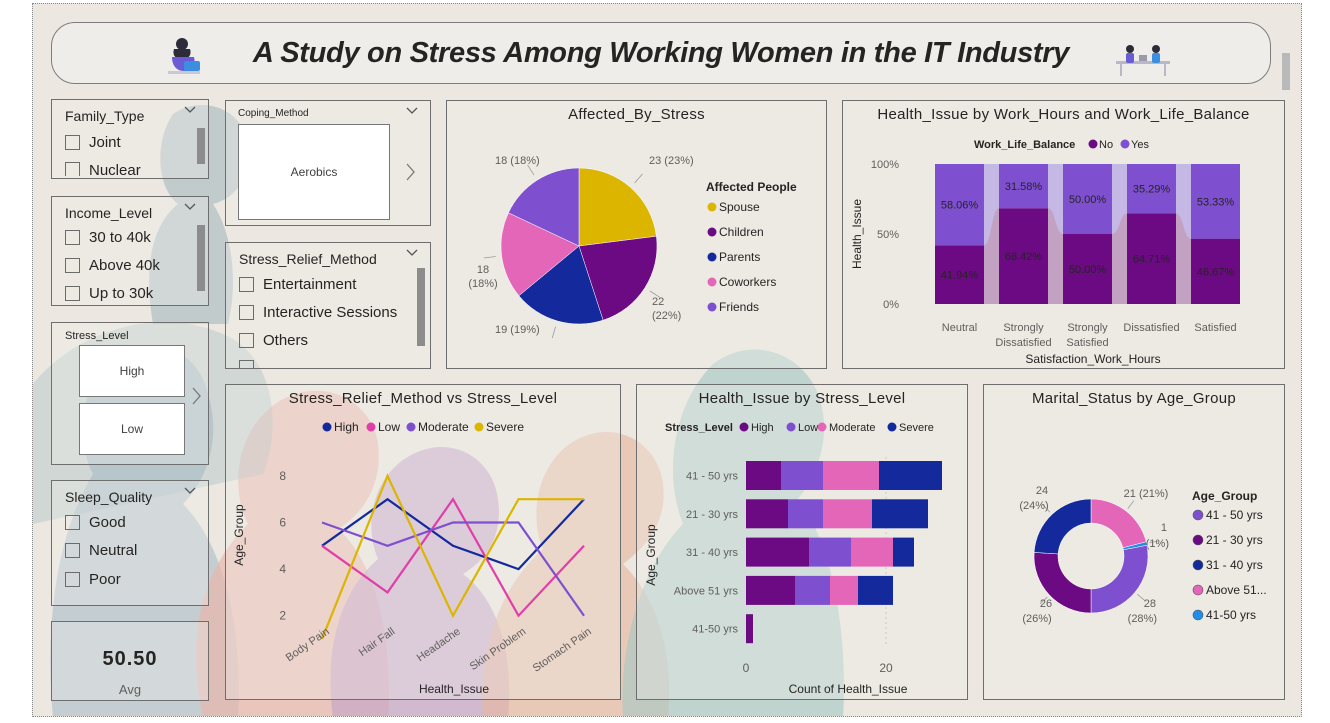 This screenshot has width=1330, height=723. I want to click on pie-data-label: (22%), so click(666, 316).